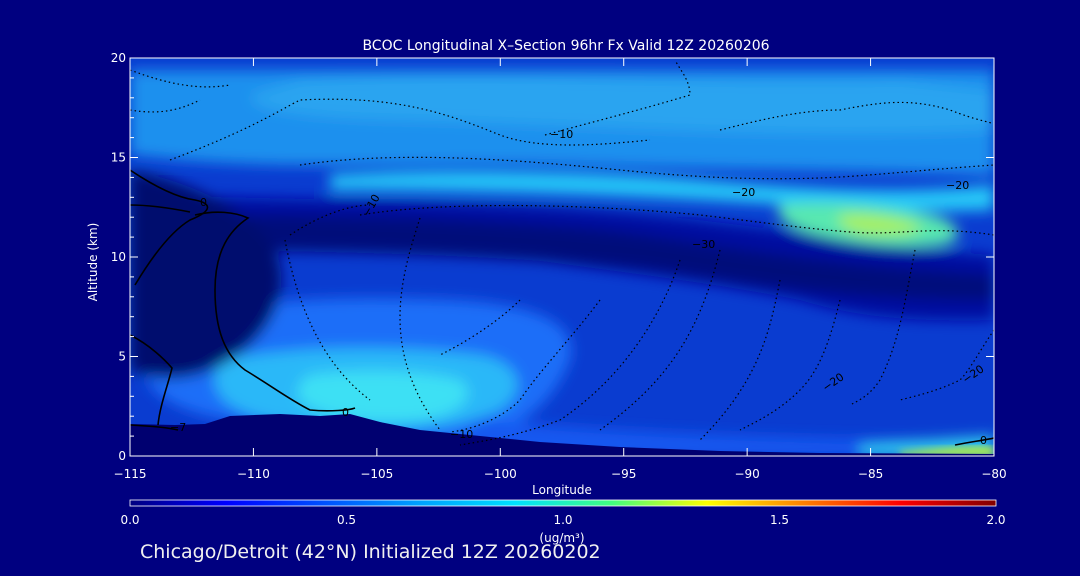  Describe the element at coordinates (376, 474) in the screenshot. I see `x-tick-label: −105` at that location.